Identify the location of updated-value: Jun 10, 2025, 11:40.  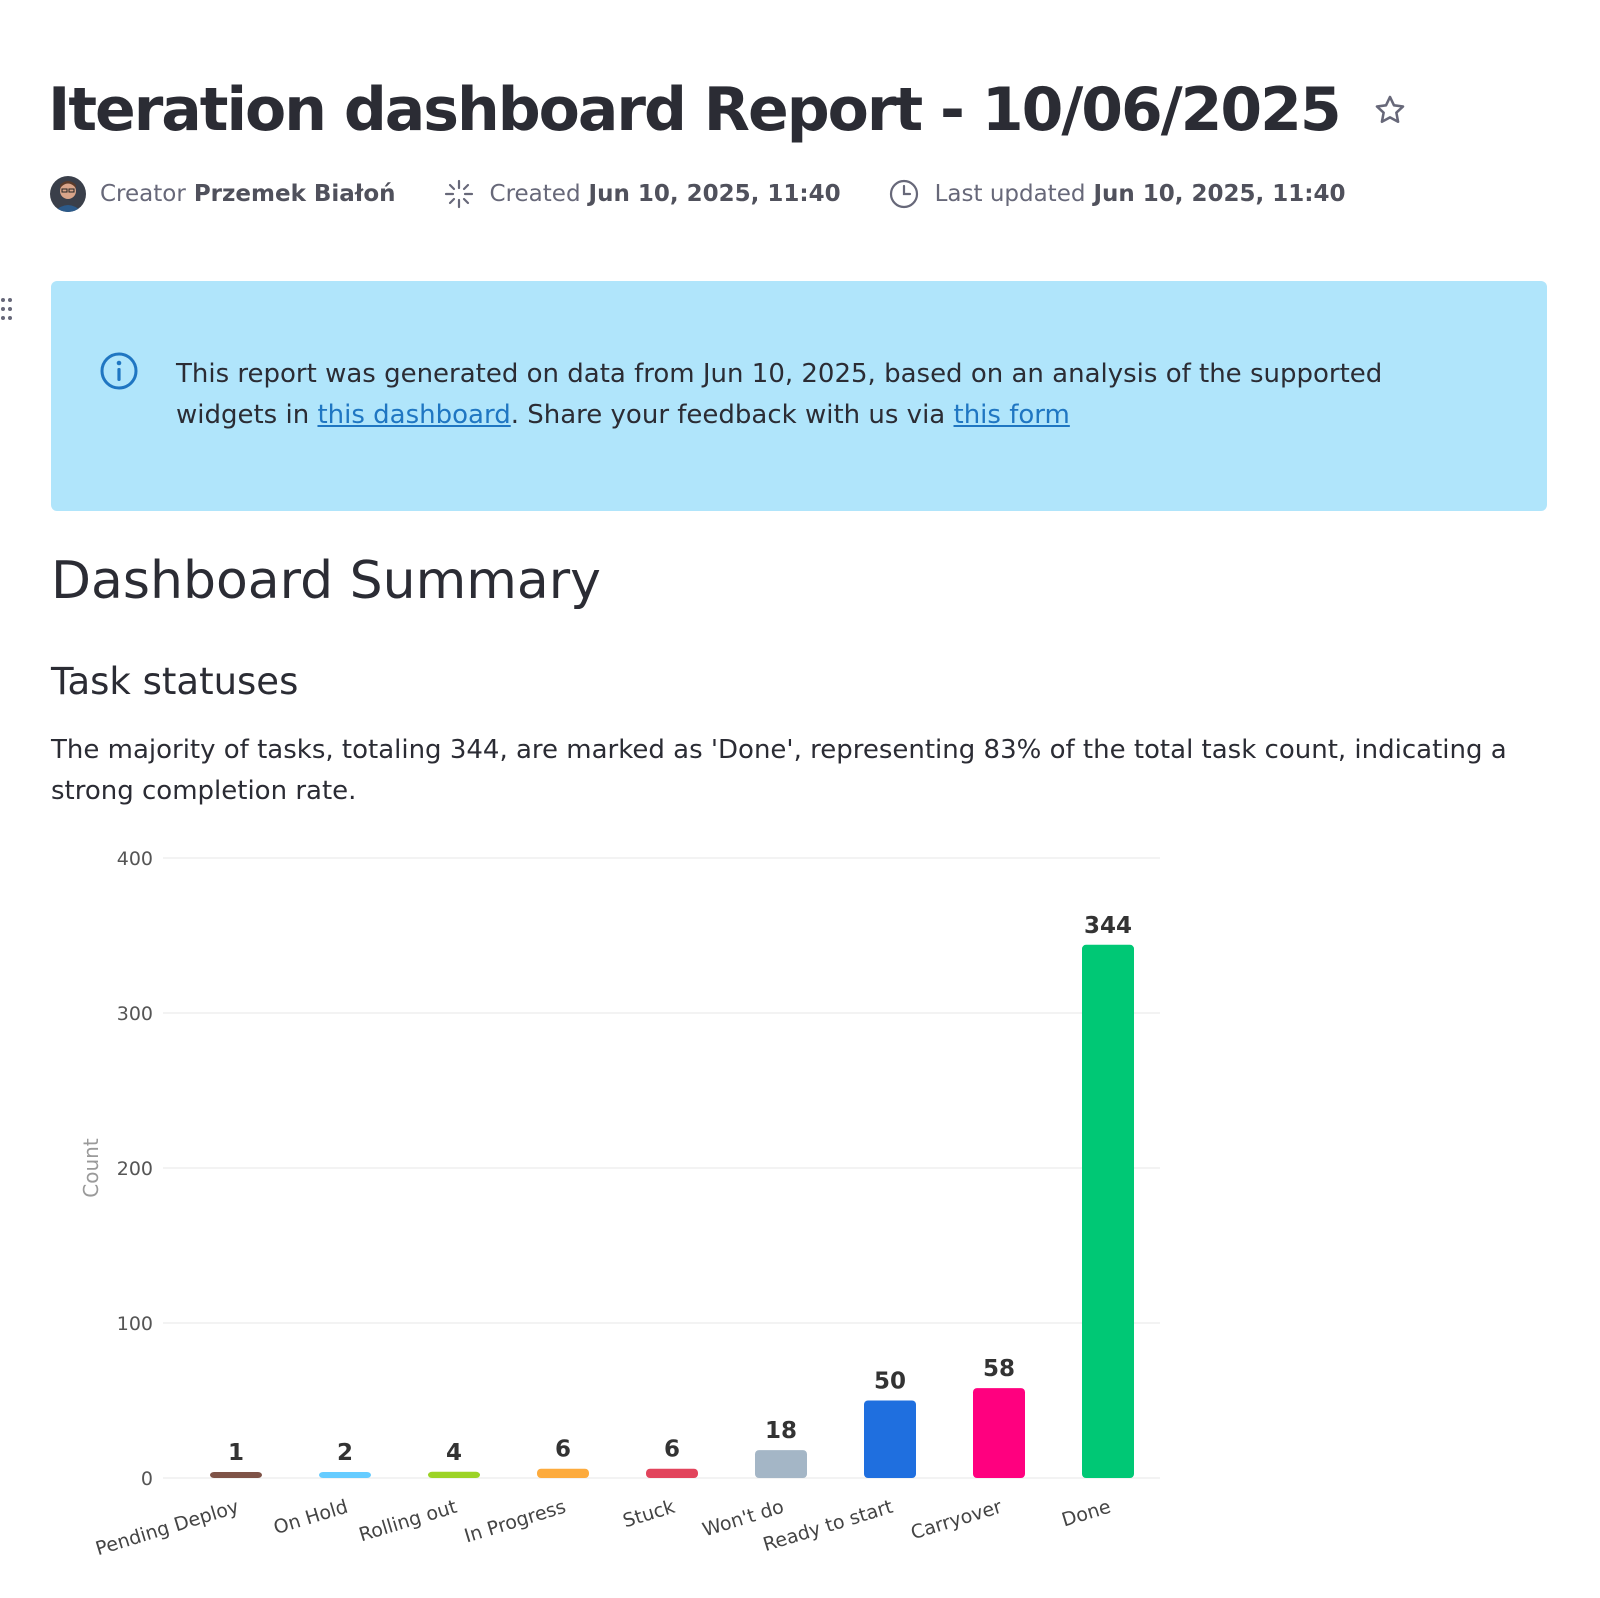
(1219, 194).